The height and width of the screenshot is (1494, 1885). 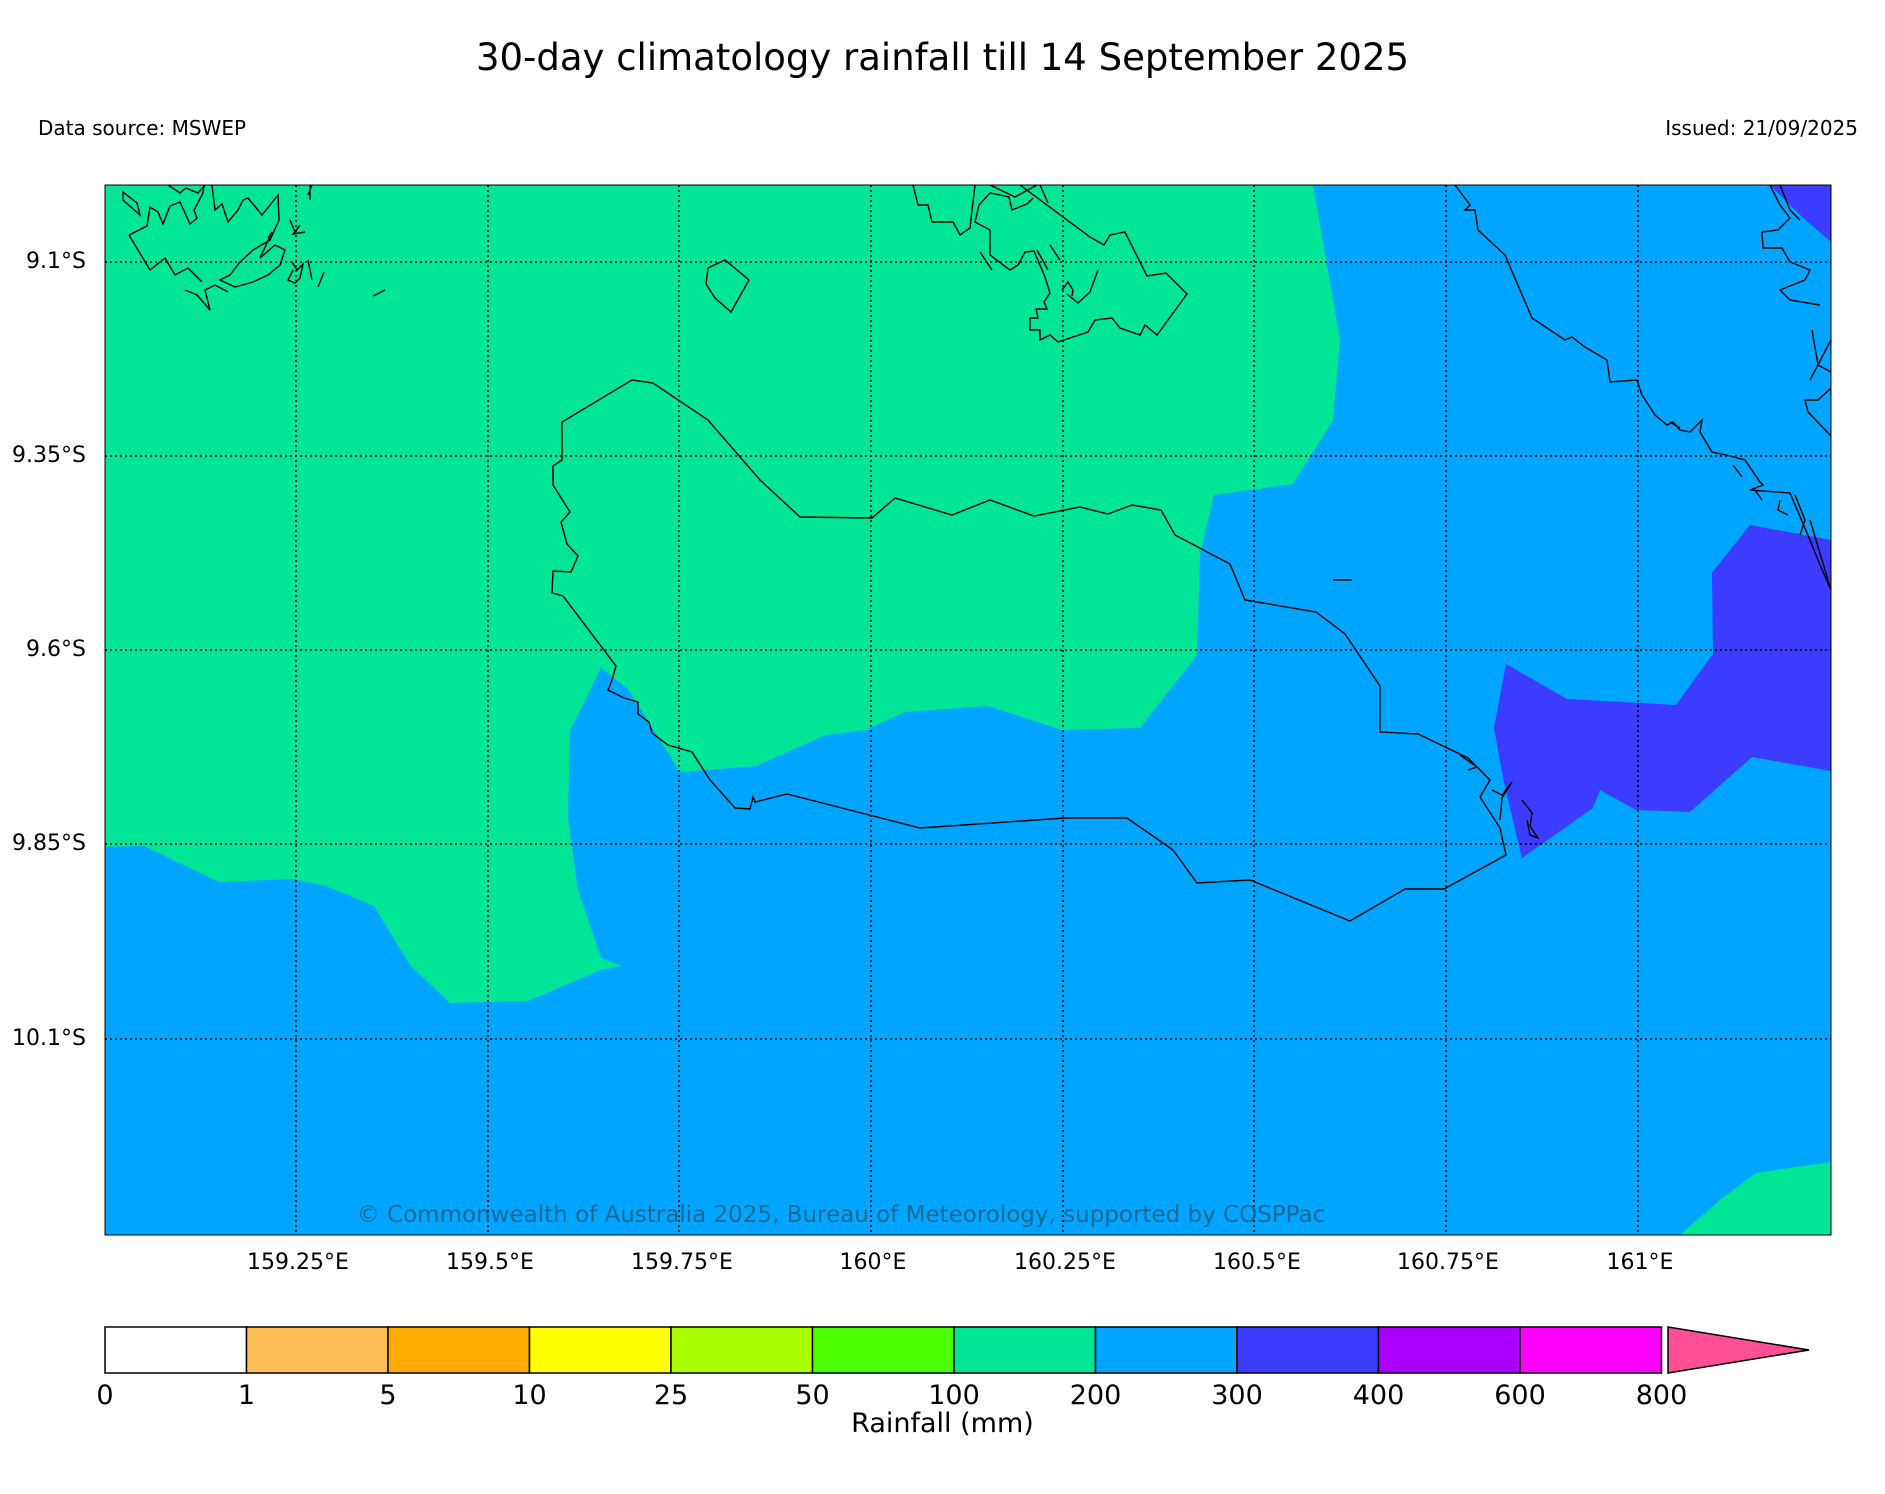 I want to click on colorbar-tick-label: 400, so click(x=1378, y=1395).